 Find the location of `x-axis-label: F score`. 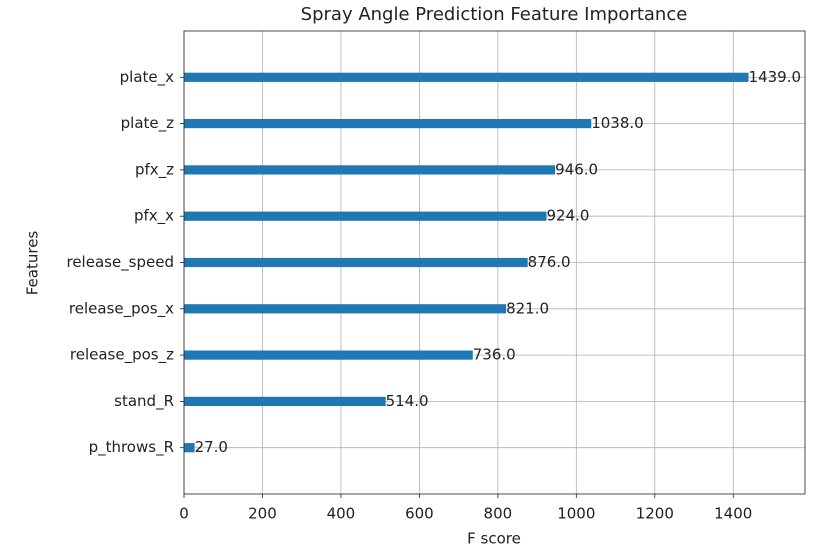

x-axis-label: F score is located at coordinates (494, 539).